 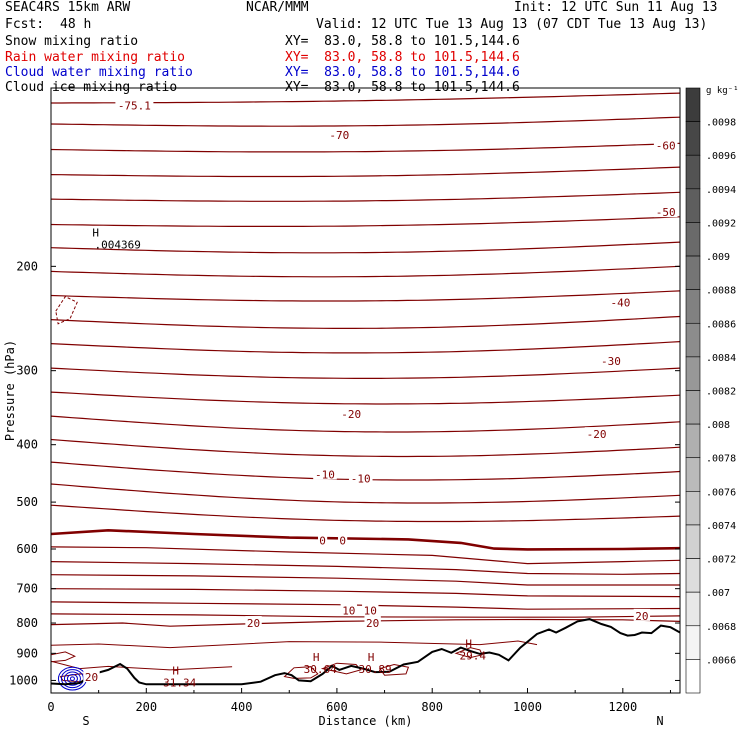 What do you see at coordinates (27, 445) in the screenshot?
I see `y-tick-label: 400` at bounding box center [27, 445].